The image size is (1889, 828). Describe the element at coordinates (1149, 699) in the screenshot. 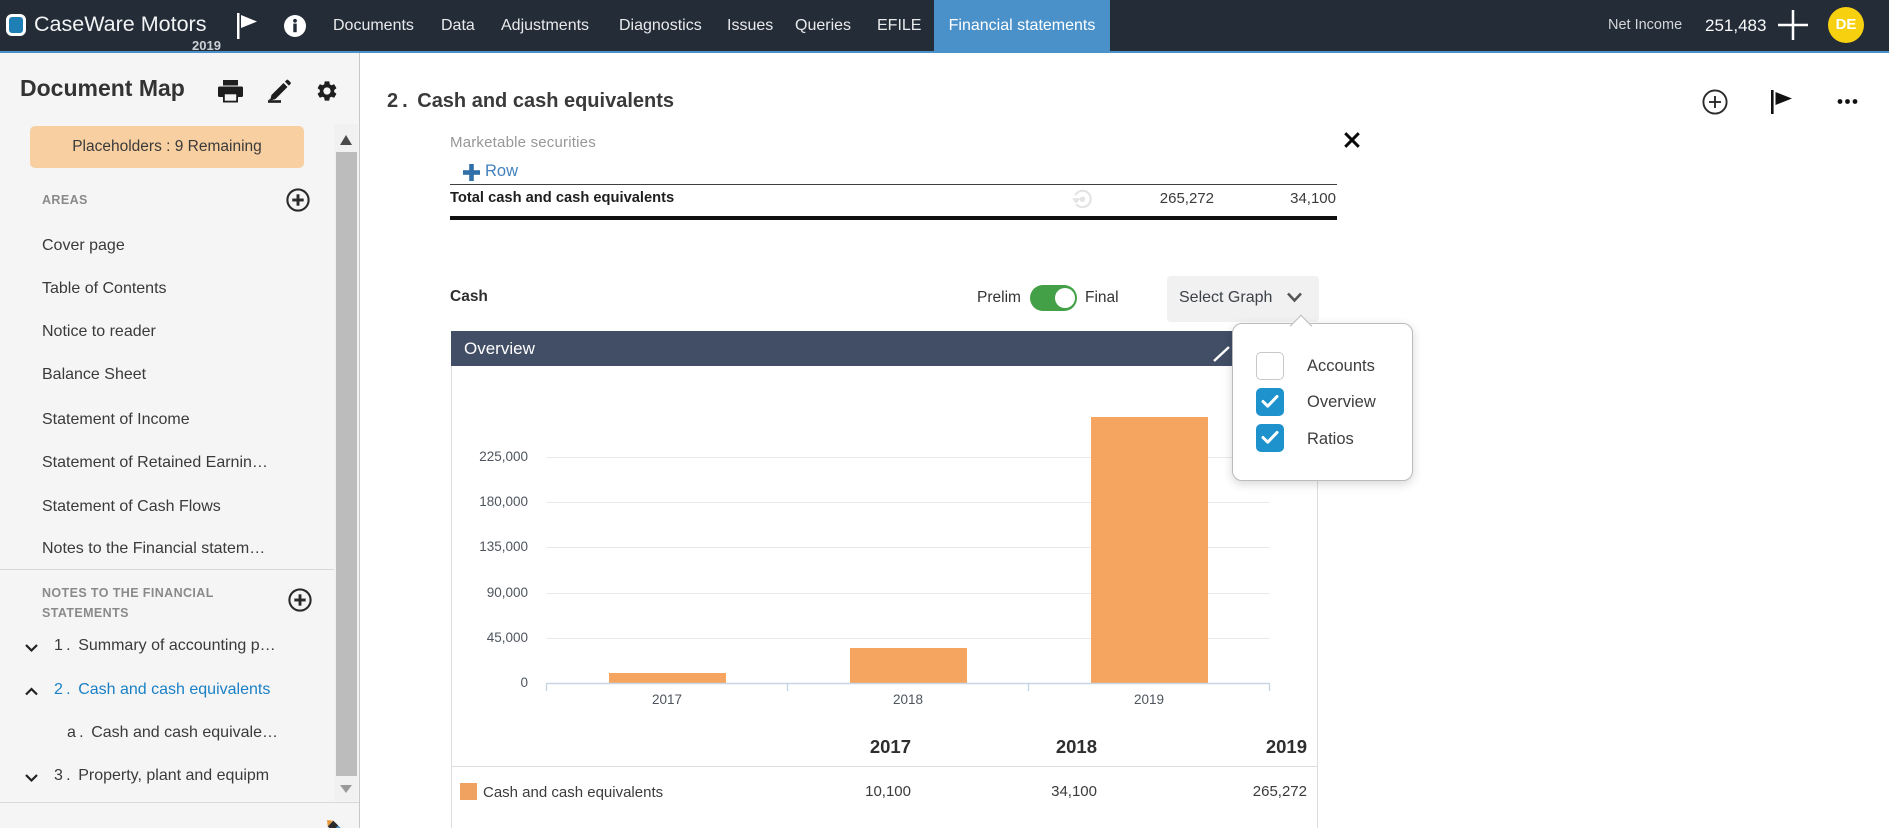

I see `svg-text: 2019` at that location.